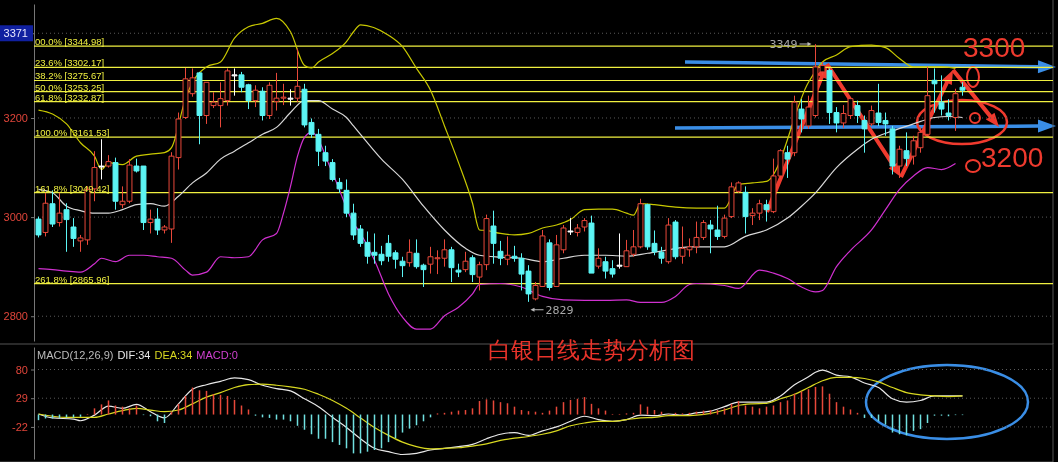 This screenshot has height=462, width=1058. I want to click on y-tick-label: 3000, so click(15, 217).